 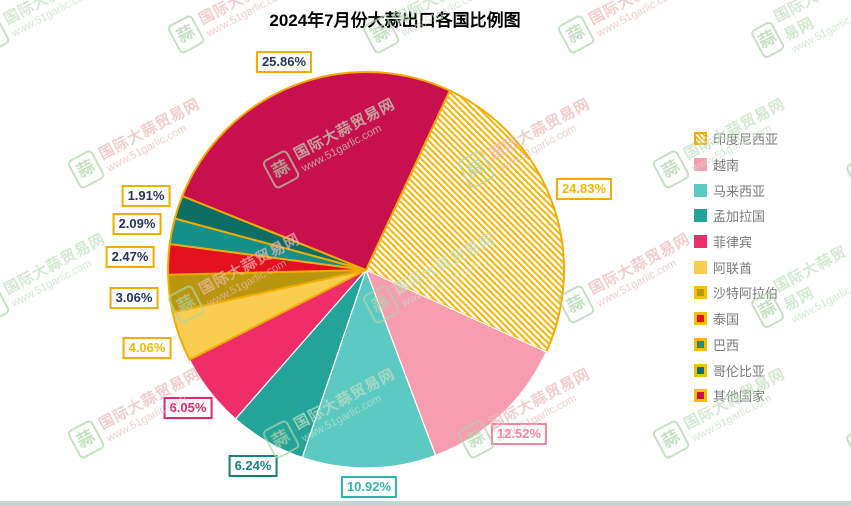 I want to click on legend-item-6: 沙特阿拉伯, so click(x=736, y=293).